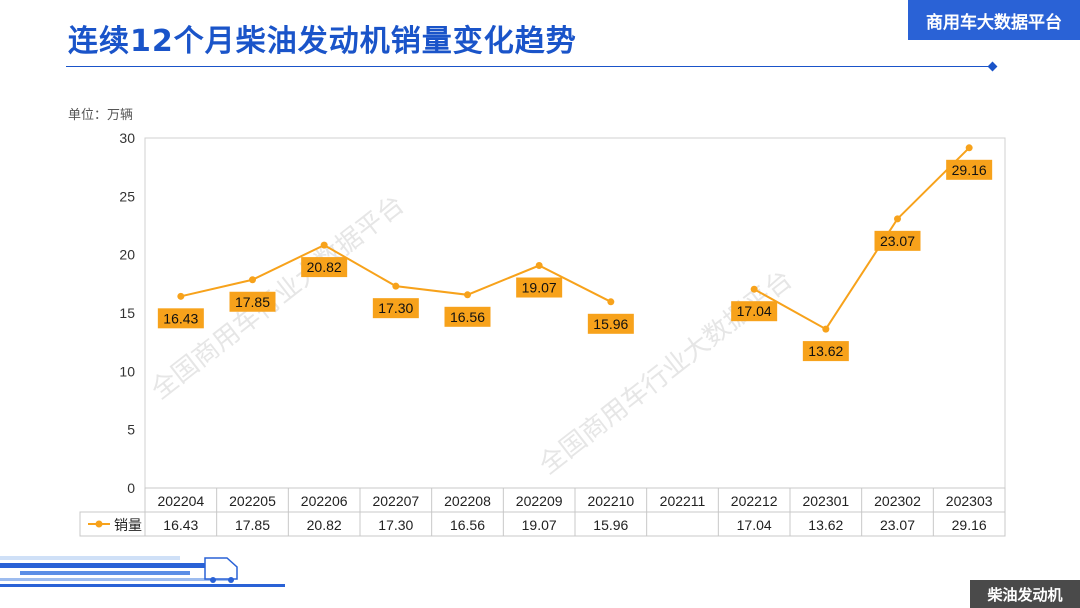  I want to click on series-line, so click(861, 239).